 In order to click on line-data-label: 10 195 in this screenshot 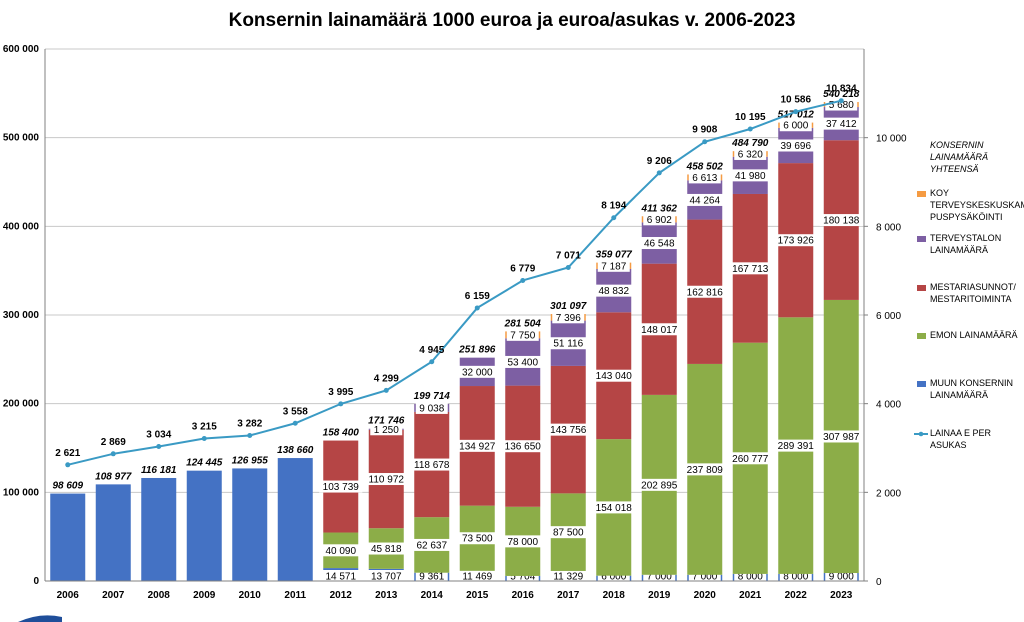, I will do `click(750, 117)`.